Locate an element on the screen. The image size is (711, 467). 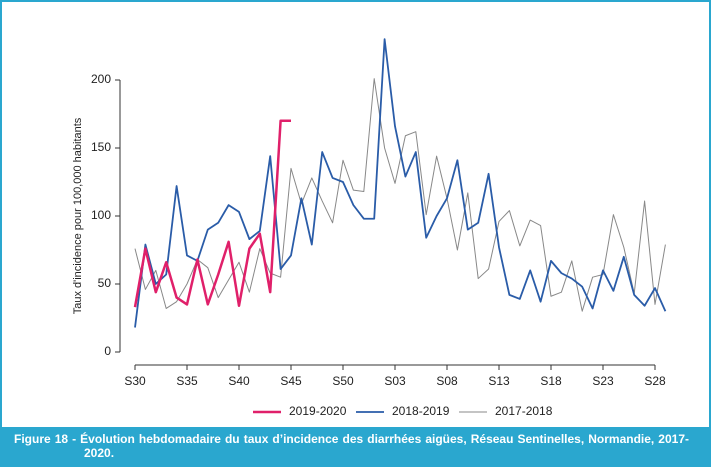
series-line is located at coordinates (212, 213).